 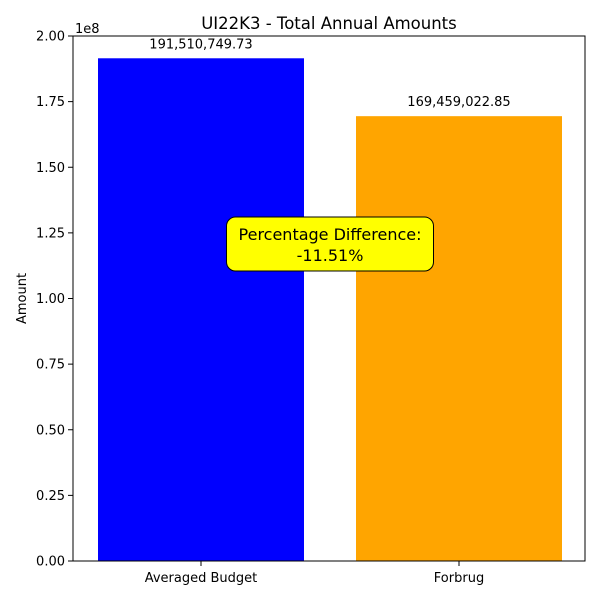 What do you see at coordinates (50, 233) in the screenshot?
I see `y-tick-label-5: 1.25` at bounding box center [50, 233].